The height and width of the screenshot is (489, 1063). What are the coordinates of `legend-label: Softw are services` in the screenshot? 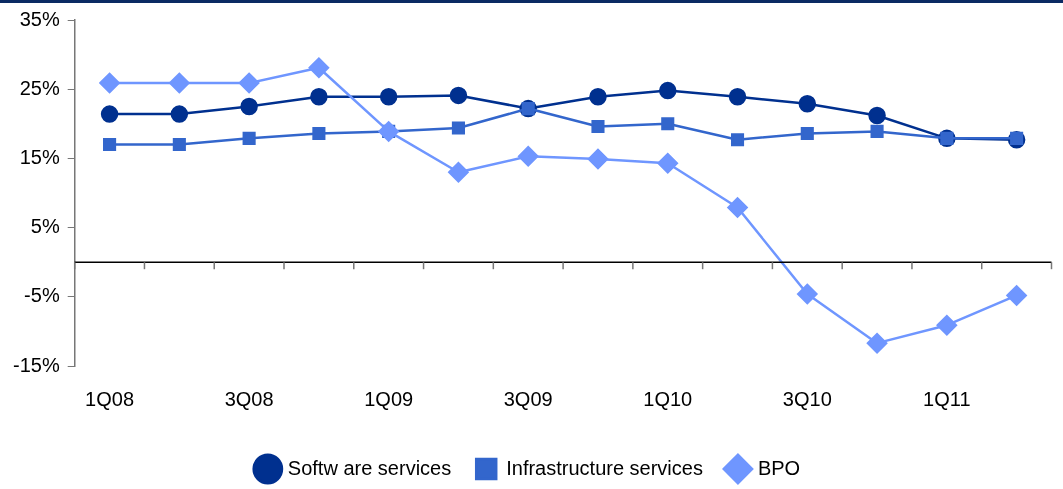 It's located at (369, 467).